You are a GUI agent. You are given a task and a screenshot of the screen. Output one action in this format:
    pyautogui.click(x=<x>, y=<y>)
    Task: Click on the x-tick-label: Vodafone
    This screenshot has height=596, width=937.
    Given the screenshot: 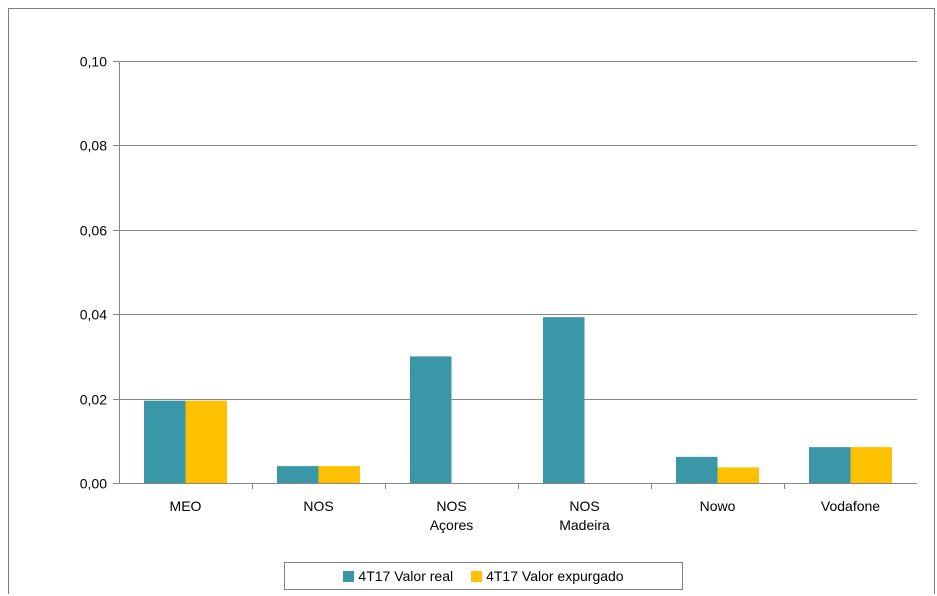 What is the action you would take?
    pyautogui.click(x=850, y=506)
    